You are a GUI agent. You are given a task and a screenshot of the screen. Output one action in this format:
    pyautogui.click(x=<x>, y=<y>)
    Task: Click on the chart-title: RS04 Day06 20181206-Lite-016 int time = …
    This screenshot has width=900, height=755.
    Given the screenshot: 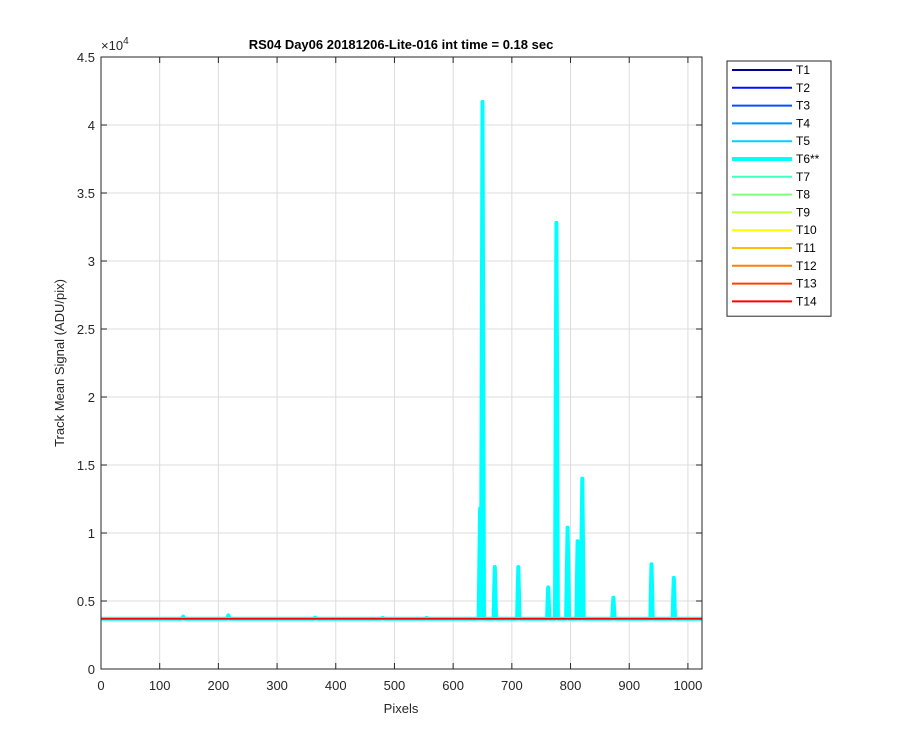 What is the action you would take?
    pyautogui.click(x=401, y=44)
    